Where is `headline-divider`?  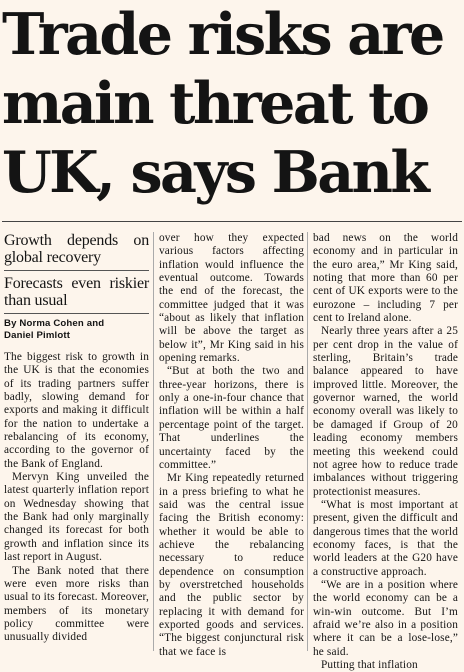
headline-divider is located at coordinates (232, 221).